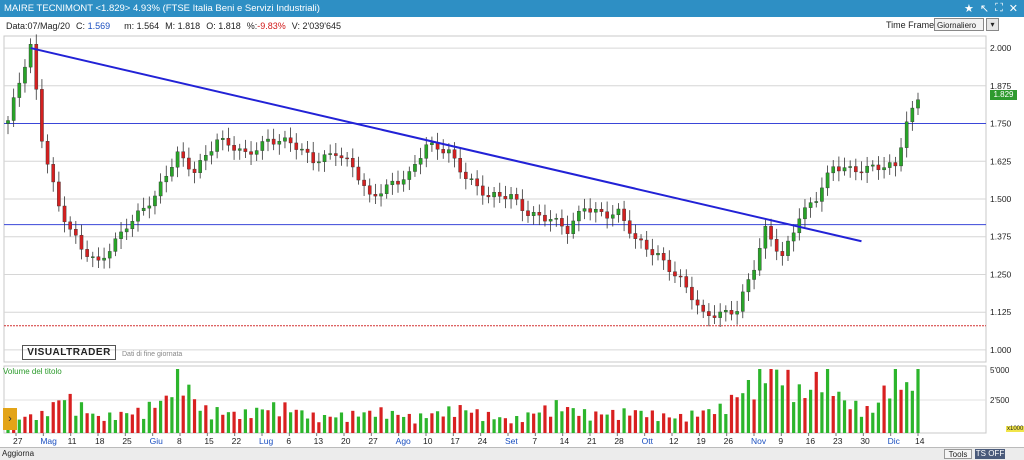 The width and height of the screenshot is (1024, 460). Describe the element at coordinates (18, 453) in the screenshot. I see `refresh-button: Aggiorna` at that location.